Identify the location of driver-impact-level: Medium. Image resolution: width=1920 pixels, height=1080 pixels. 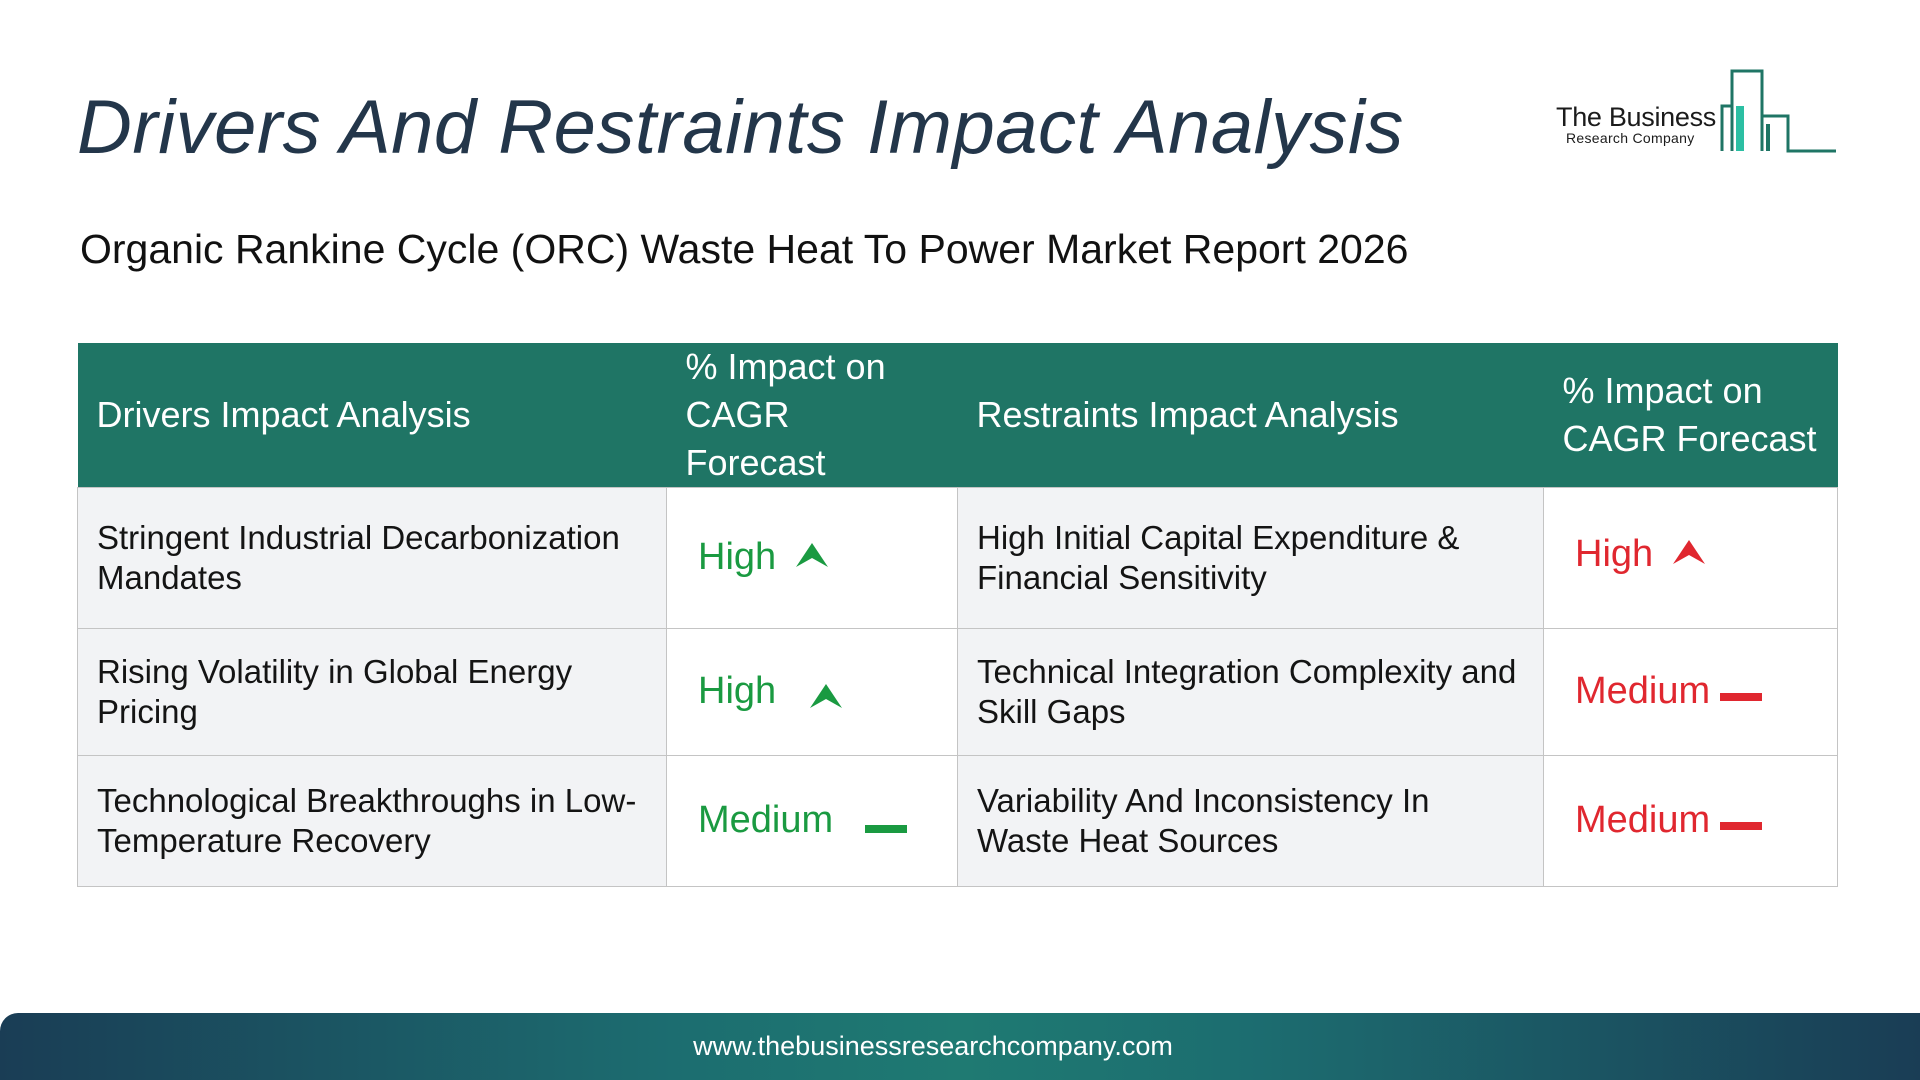
(766, 819).